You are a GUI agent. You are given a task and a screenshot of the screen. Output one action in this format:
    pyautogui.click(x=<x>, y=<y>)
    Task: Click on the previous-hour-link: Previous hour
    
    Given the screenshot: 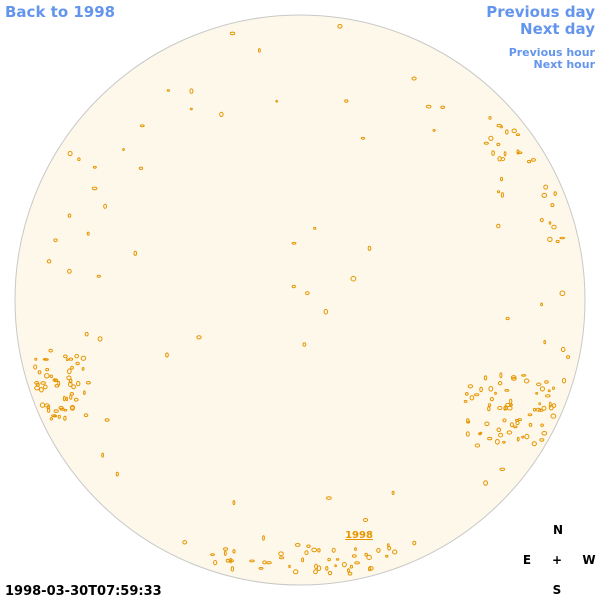 What is the action you would take?
    pyautogui.click(x=552, y=52)
    